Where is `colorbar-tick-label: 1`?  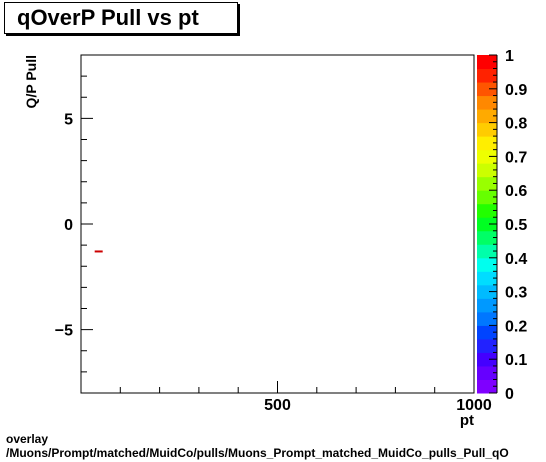
colorbar-tick-label: 1 is located at coordinates (509, 56).